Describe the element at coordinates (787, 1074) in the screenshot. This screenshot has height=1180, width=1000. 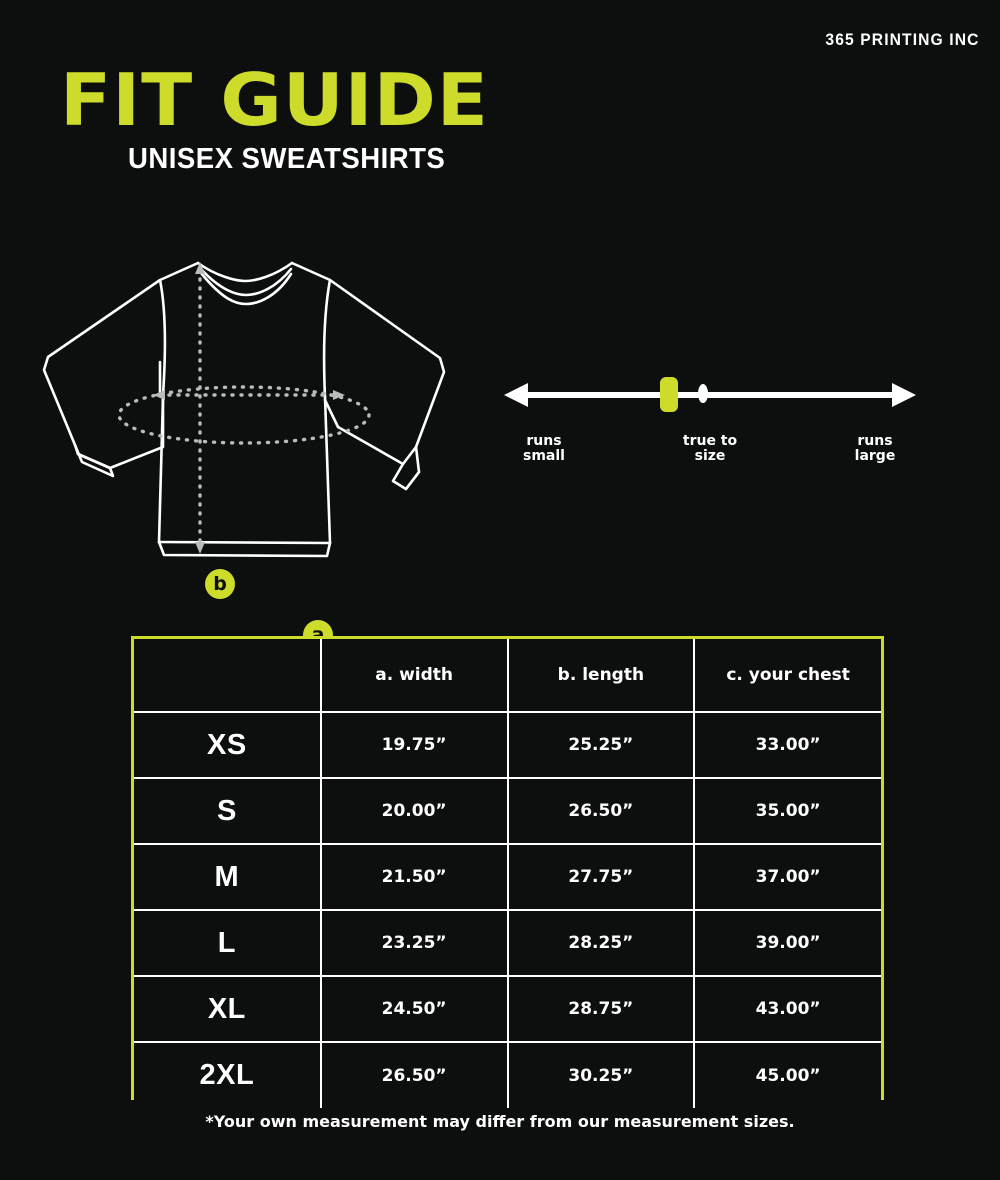
I see `cell-chest: 45.00”` at that location.